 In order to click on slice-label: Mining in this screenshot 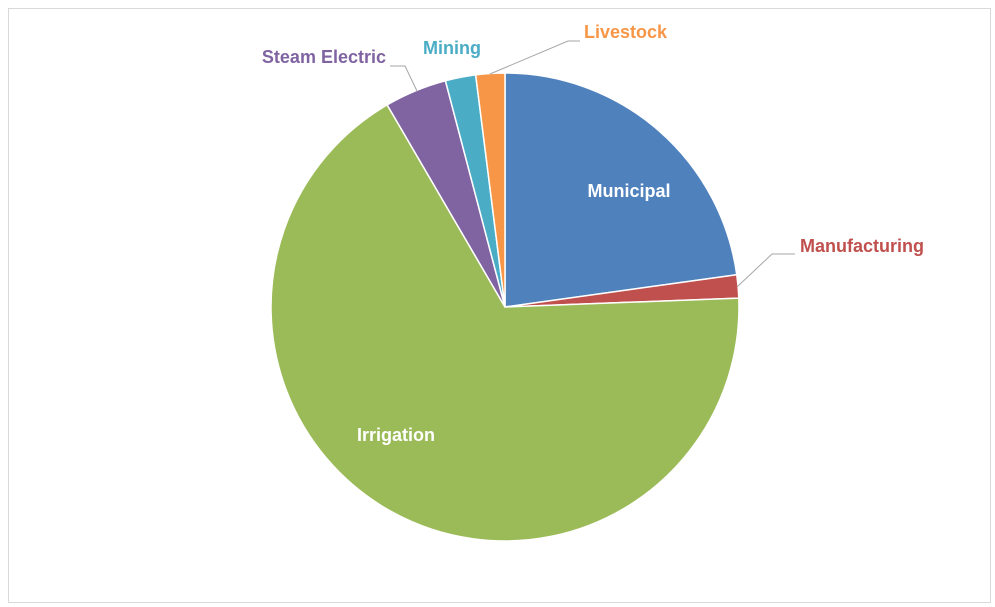, I will do `click(452, 48)`.